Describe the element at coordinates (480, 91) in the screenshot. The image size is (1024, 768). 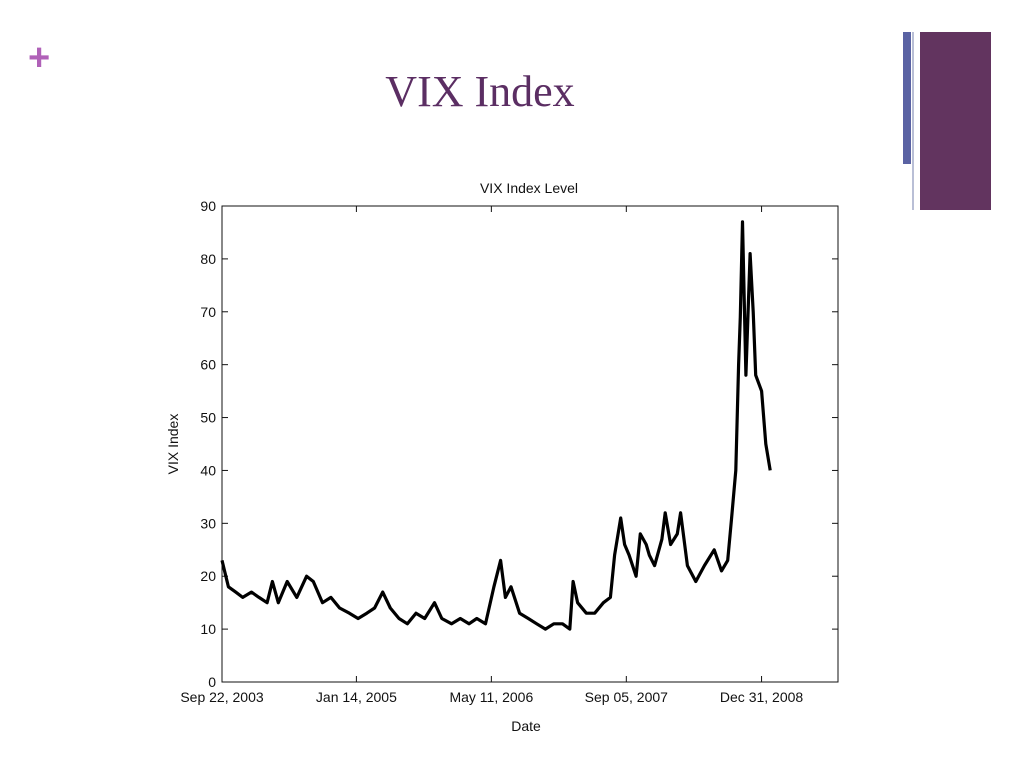
I see `slide-title: VIX Index` at that location.